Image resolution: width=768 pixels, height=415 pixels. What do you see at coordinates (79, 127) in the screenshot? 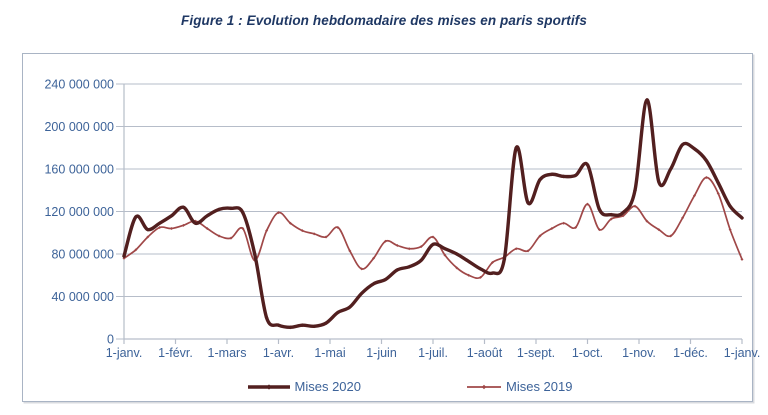
I see `y-axis-label: 200 000 000` at bounding box center [79, 127].